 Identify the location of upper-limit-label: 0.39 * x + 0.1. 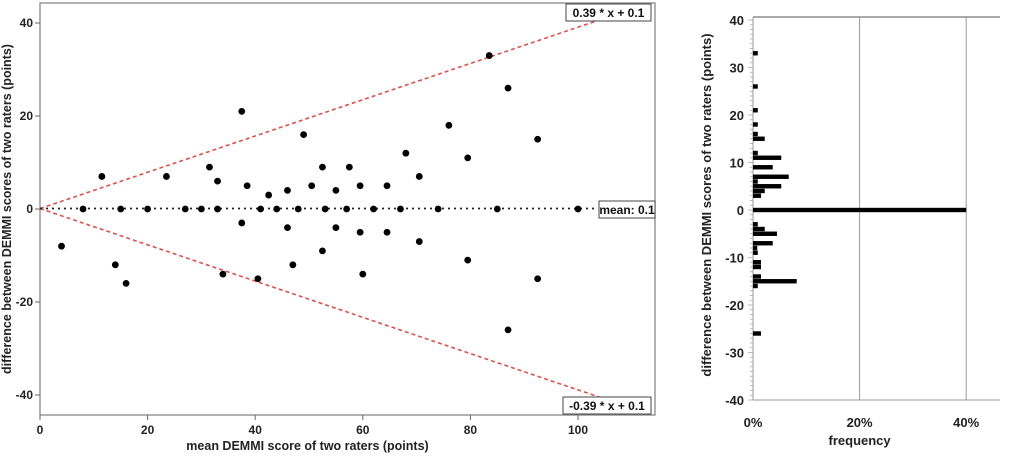
(609, 13).